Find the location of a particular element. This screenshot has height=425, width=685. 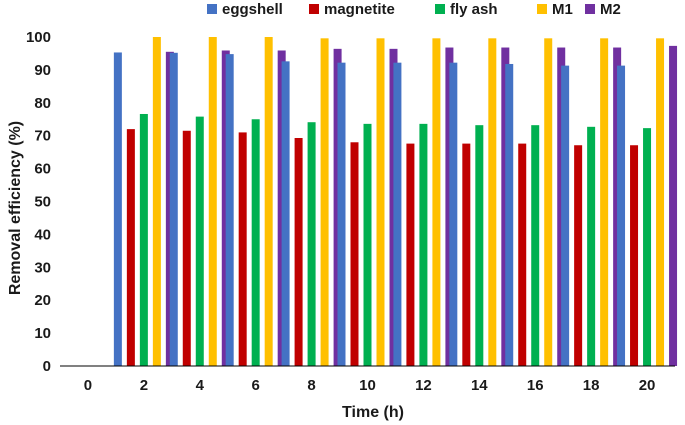

x-tick-label: 20 is located at coordinates (647, 385).